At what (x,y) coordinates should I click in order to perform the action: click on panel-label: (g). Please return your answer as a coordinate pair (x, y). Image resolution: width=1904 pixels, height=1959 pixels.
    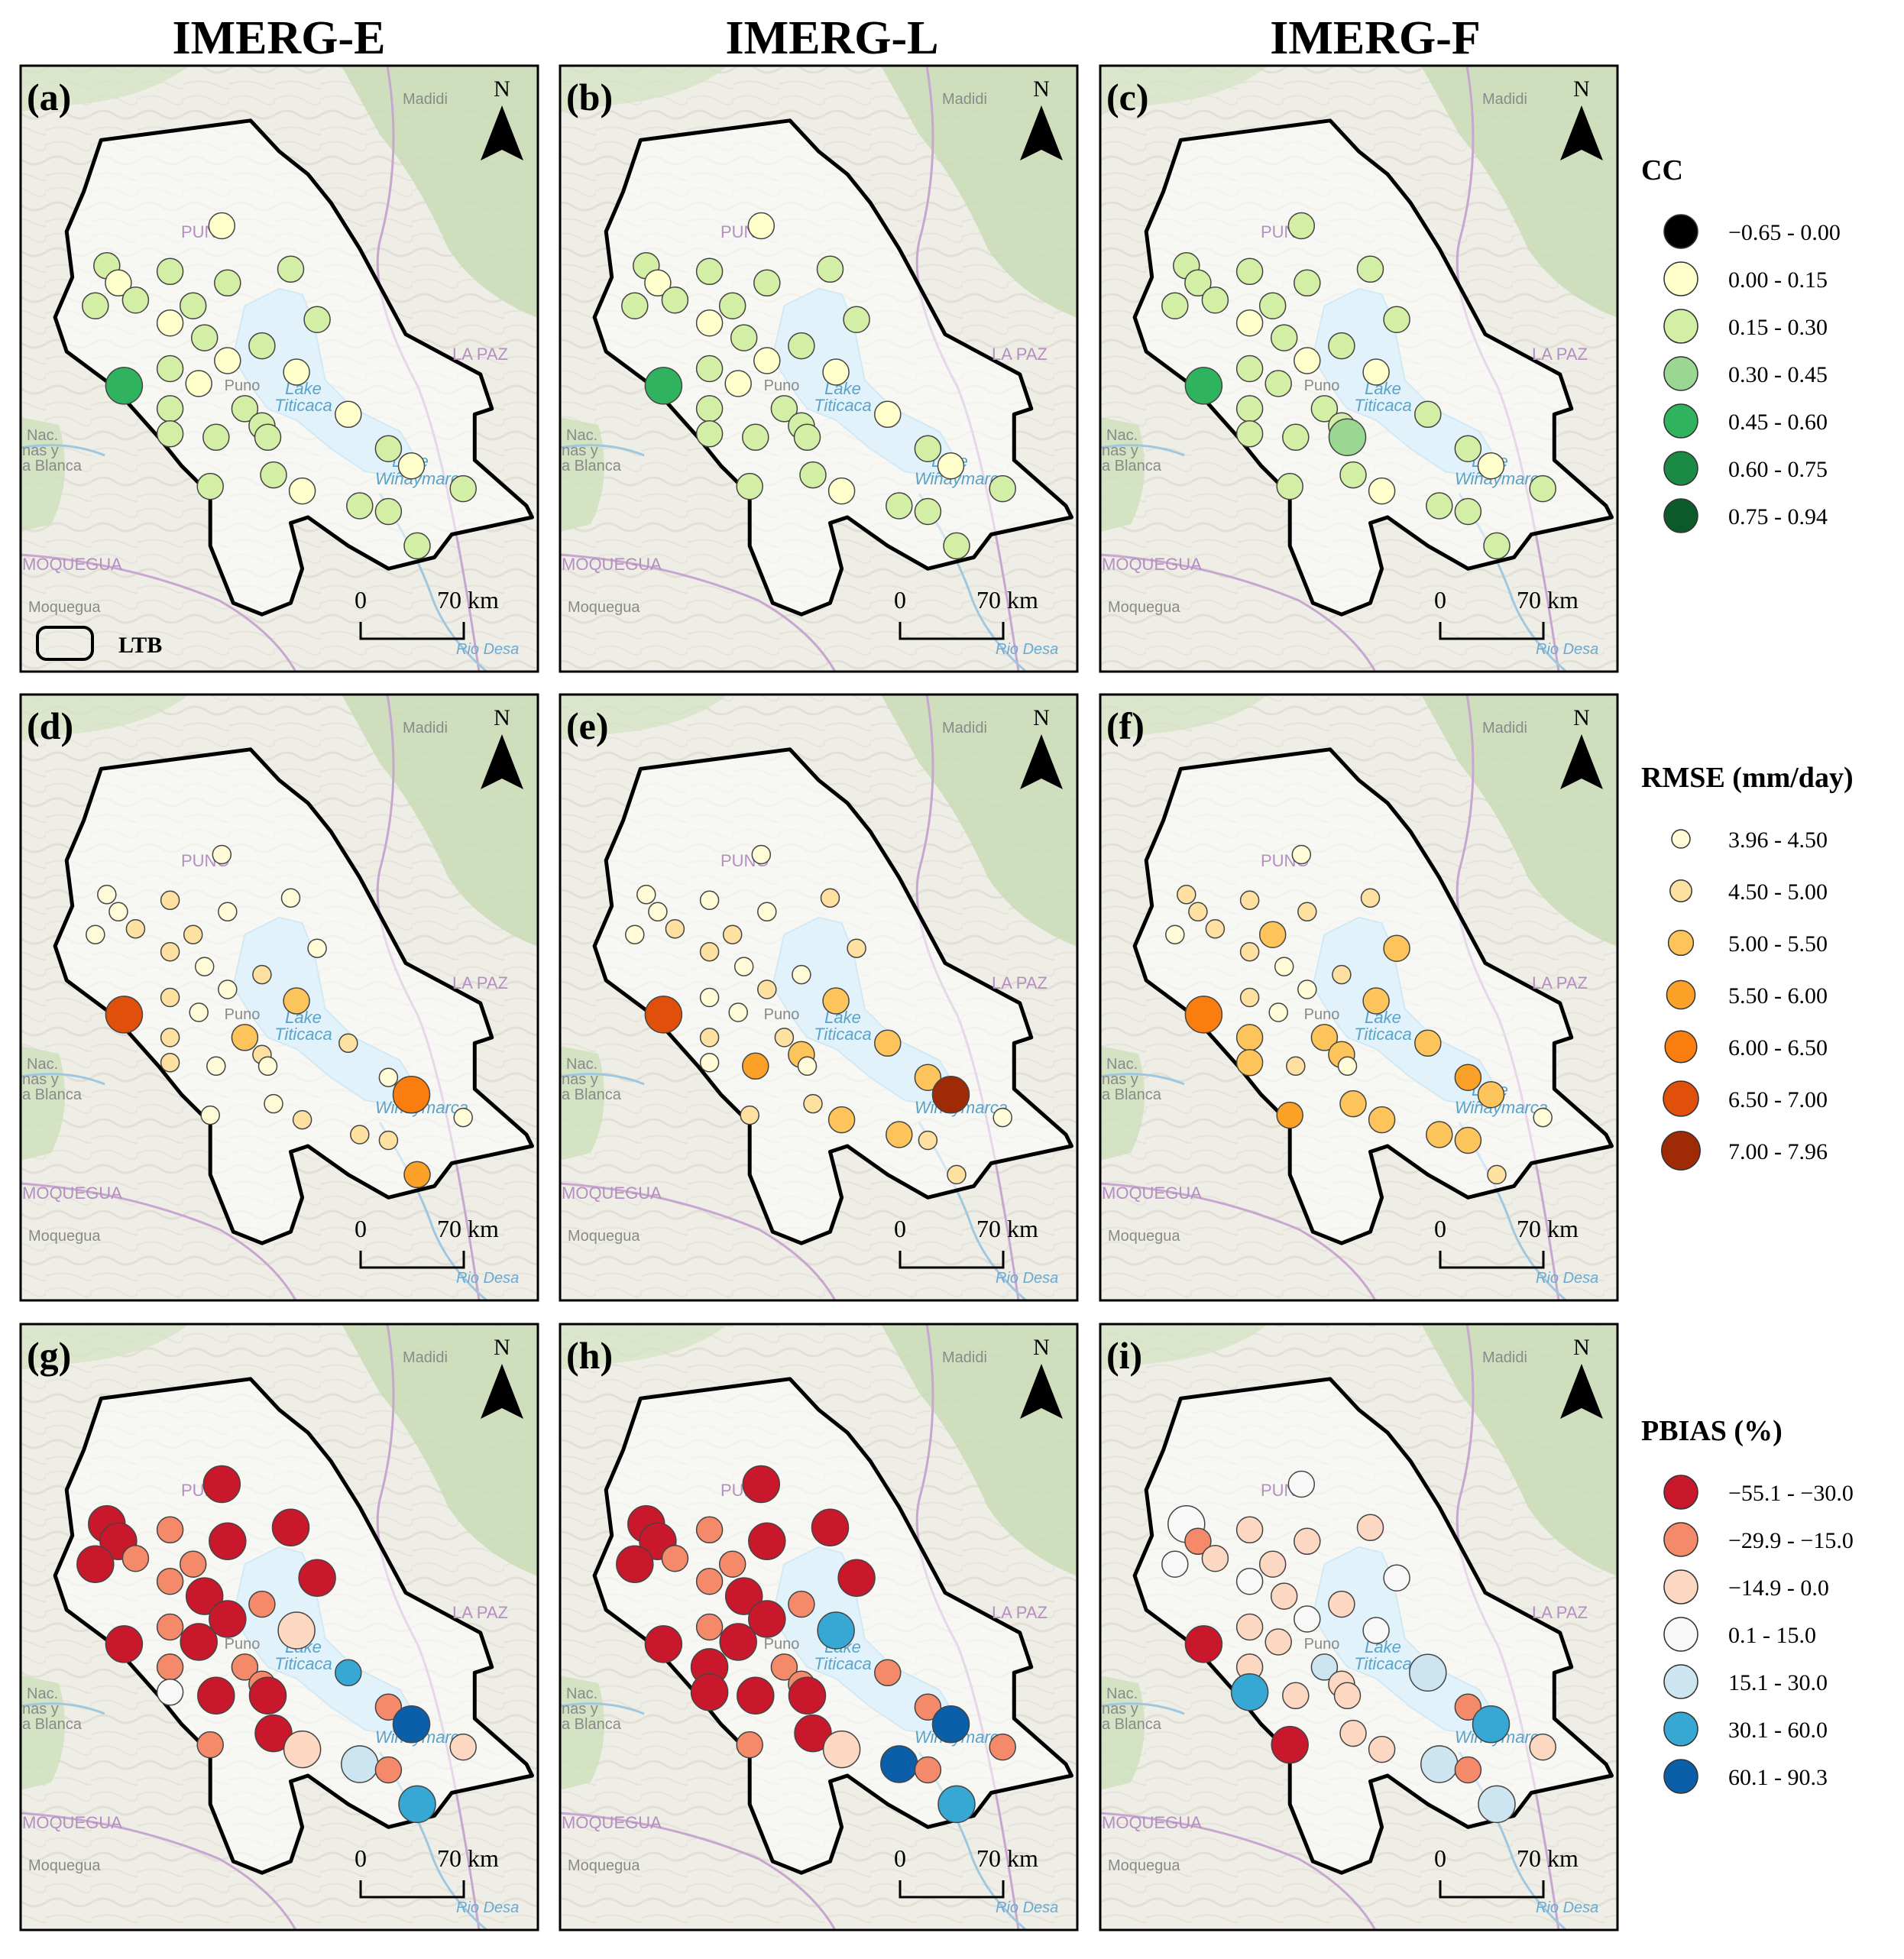
    Looking at the image, I should click on (49, 1355).